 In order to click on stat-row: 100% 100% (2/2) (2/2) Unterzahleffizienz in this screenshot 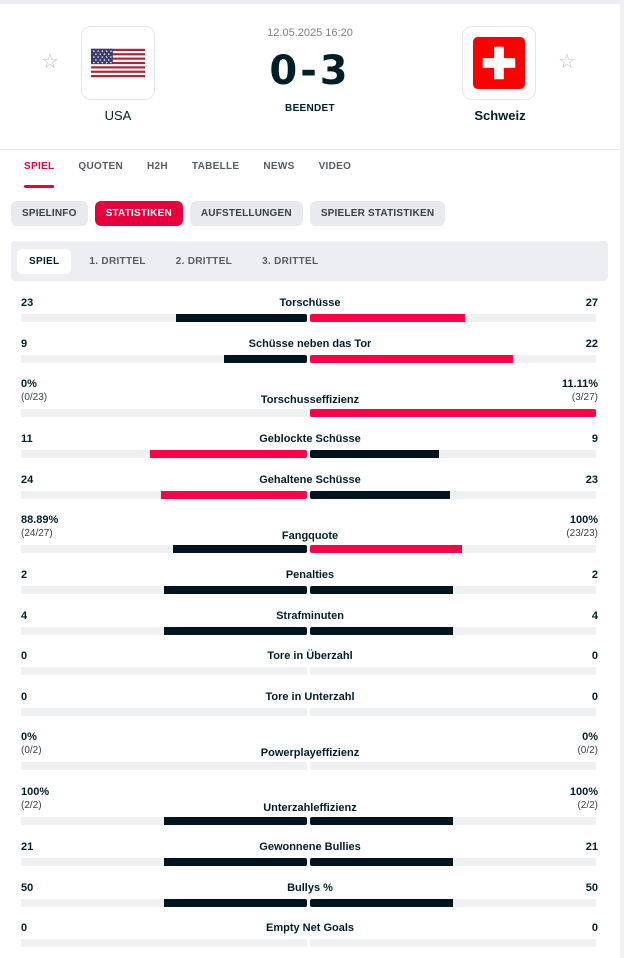, I will do `click(310, 802)`.